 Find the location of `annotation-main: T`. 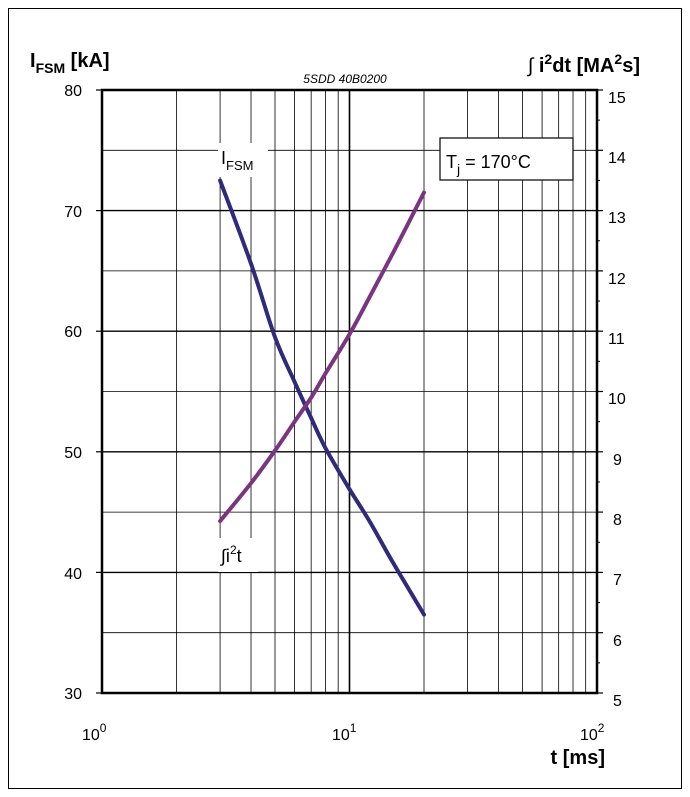

annotation-main: T is located at coordinates (451, 162).